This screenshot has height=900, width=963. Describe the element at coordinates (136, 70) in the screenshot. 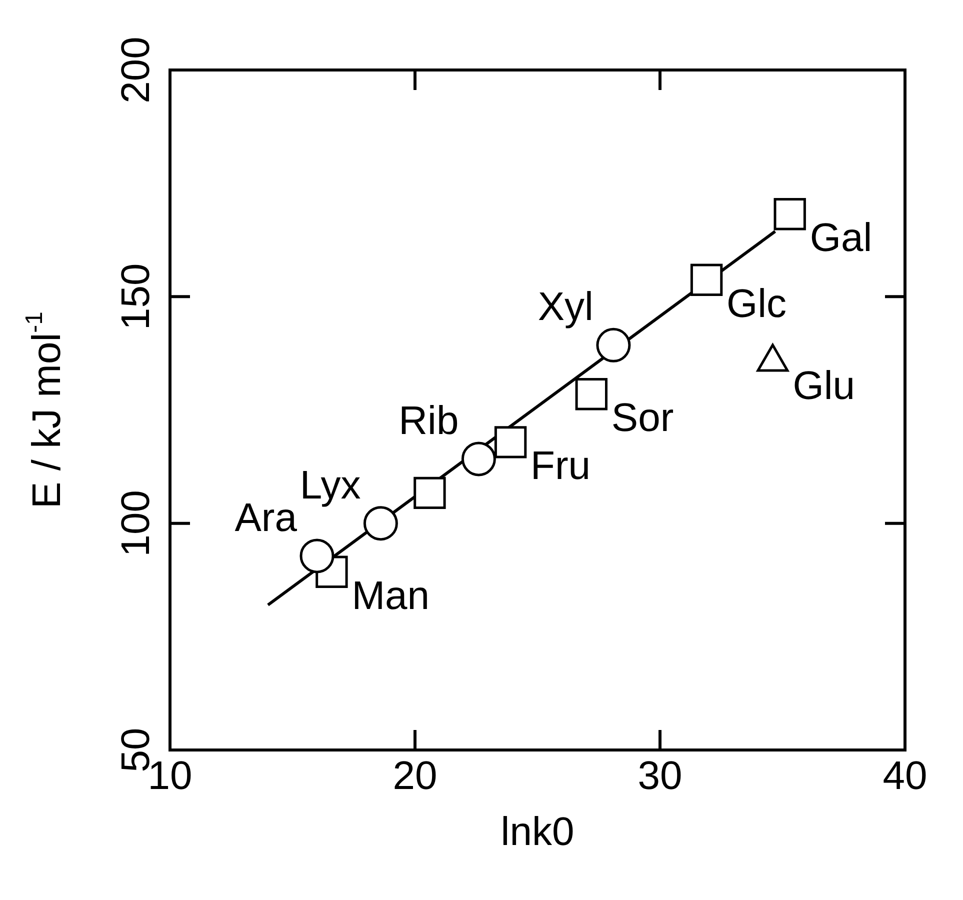

I see `y-tick-label: 200` at that location.